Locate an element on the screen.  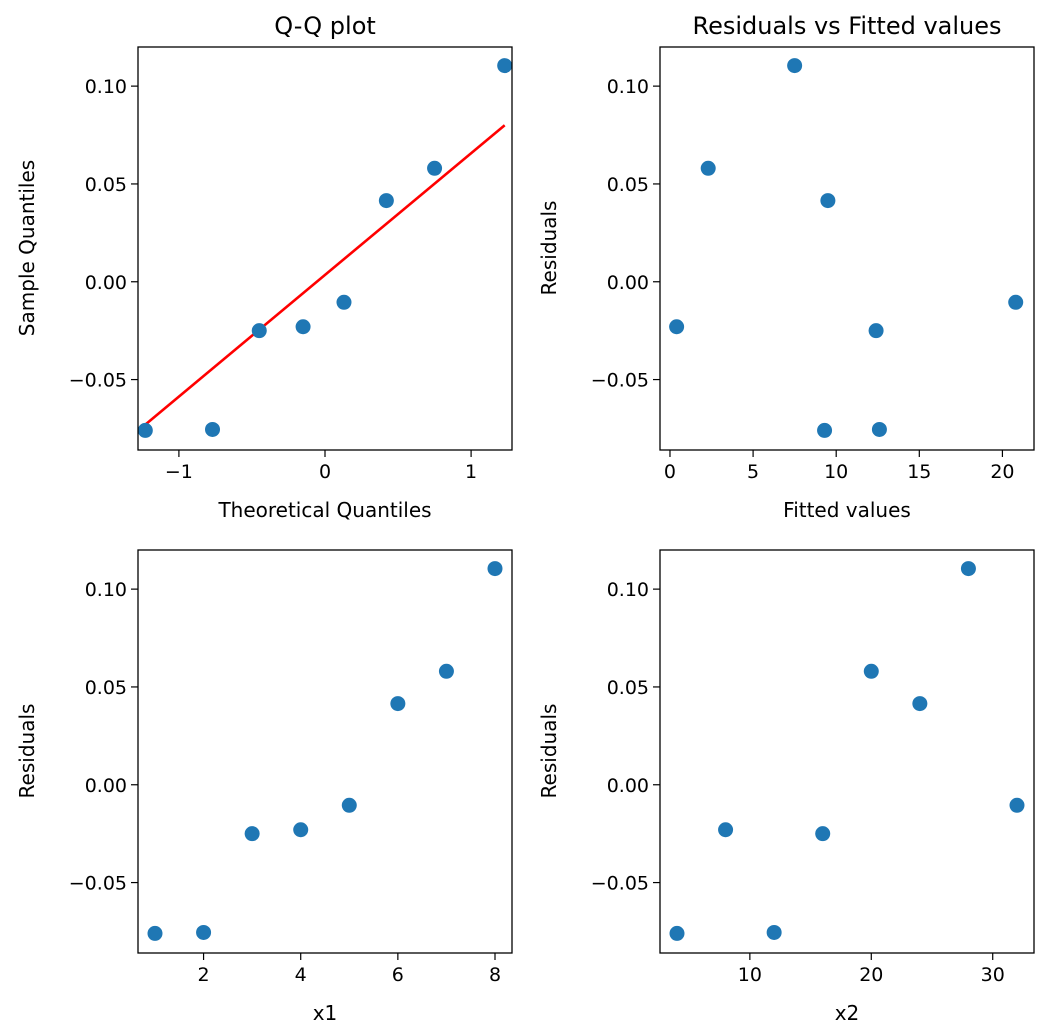
x2-ylabel: Residuals is located at coordinates (549, 751).